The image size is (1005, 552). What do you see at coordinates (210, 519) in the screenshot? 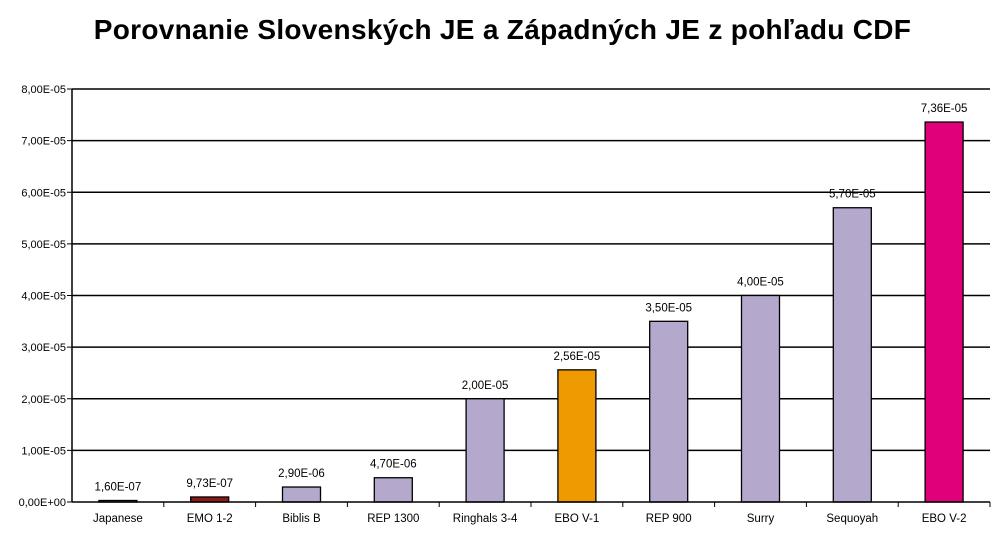
I see `x-tick-label: EMO 1-2` at bounding box center [210, 519].